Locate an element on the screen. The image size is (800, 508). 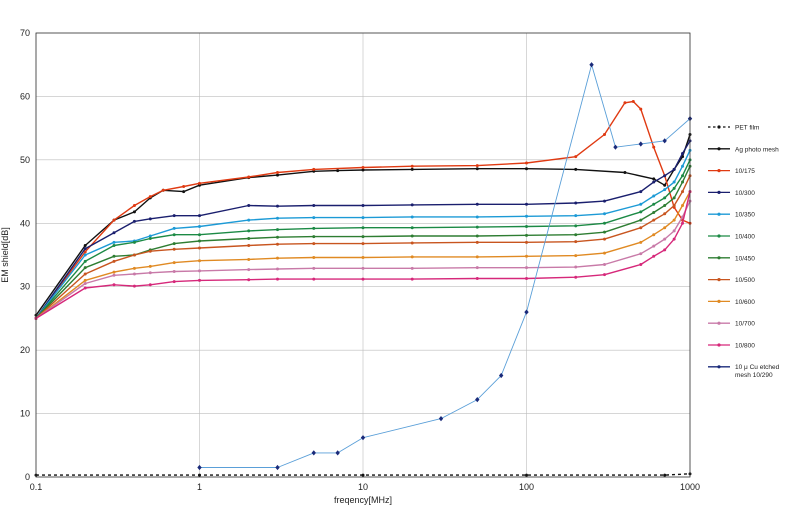
y-tick-label: 60 is located at coordinates (25, 96).